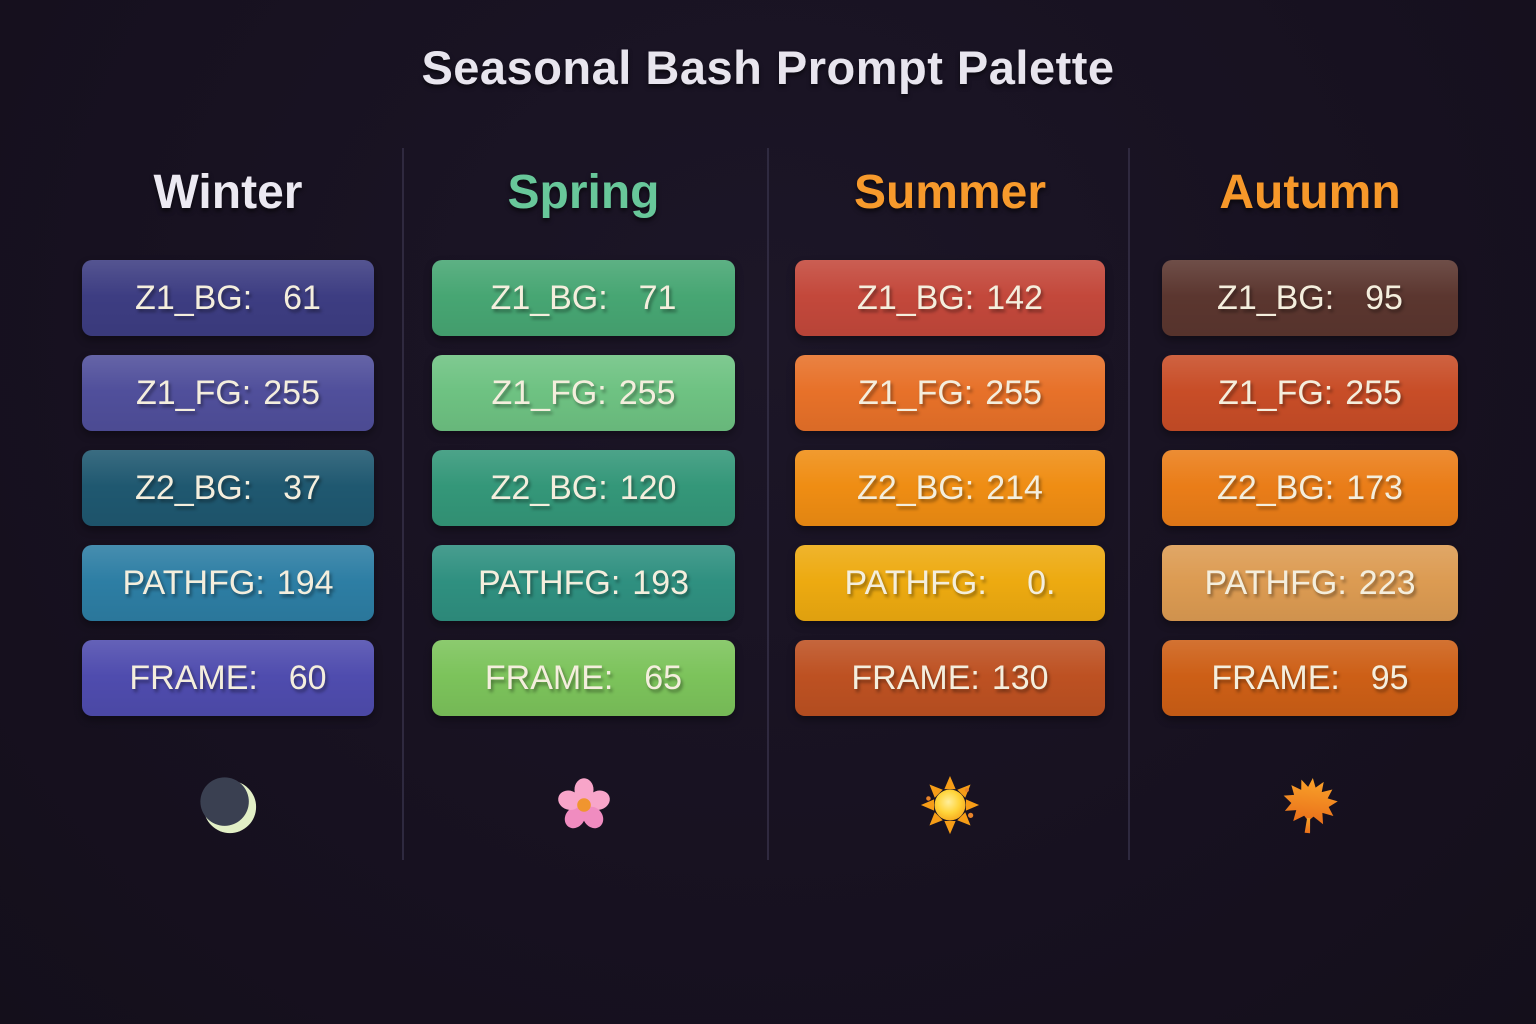 Image resolution: width=1536 pixels, height=1024 pixels. Describe the element at coordinates (228, 192) in the screenshot. I see `season-header-winter: Winter` at that location.